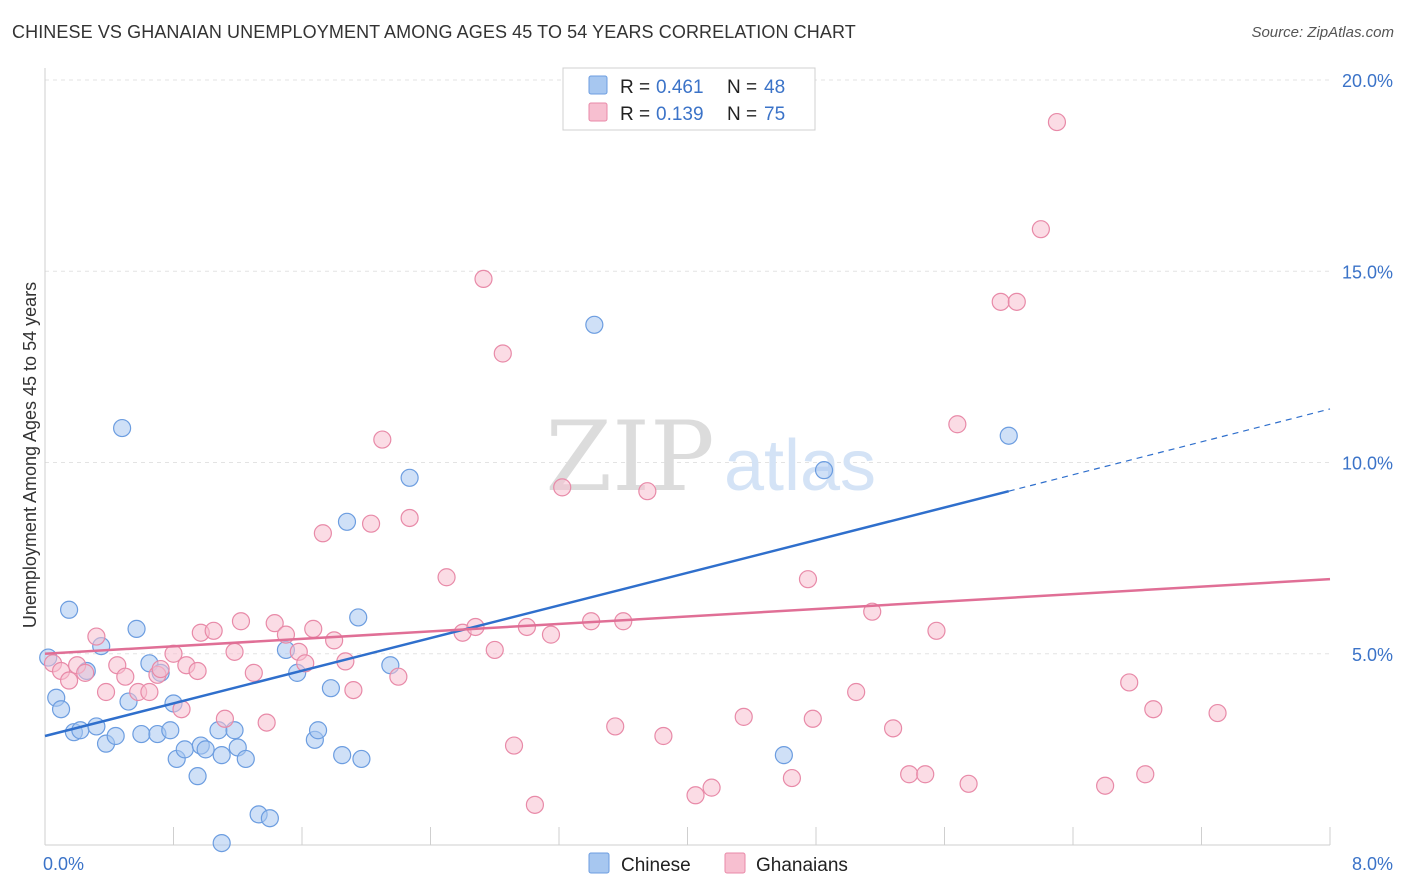  What do you see at coordinates (689, 99) in the screenshot?
I see `legend-top: R = 0.461 N = 48 R = 0.139 N = 75` at bounding box center [689, 99].